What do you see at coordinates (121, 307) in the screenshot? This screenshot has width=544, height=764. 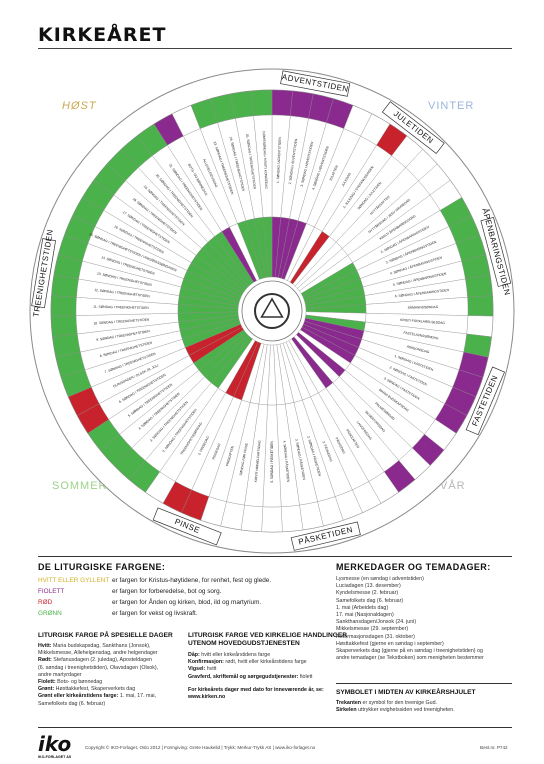 I see `day-label: 11. SØNDAG I TREENIGHETSTIDEN` at bounding box center [121, 307].